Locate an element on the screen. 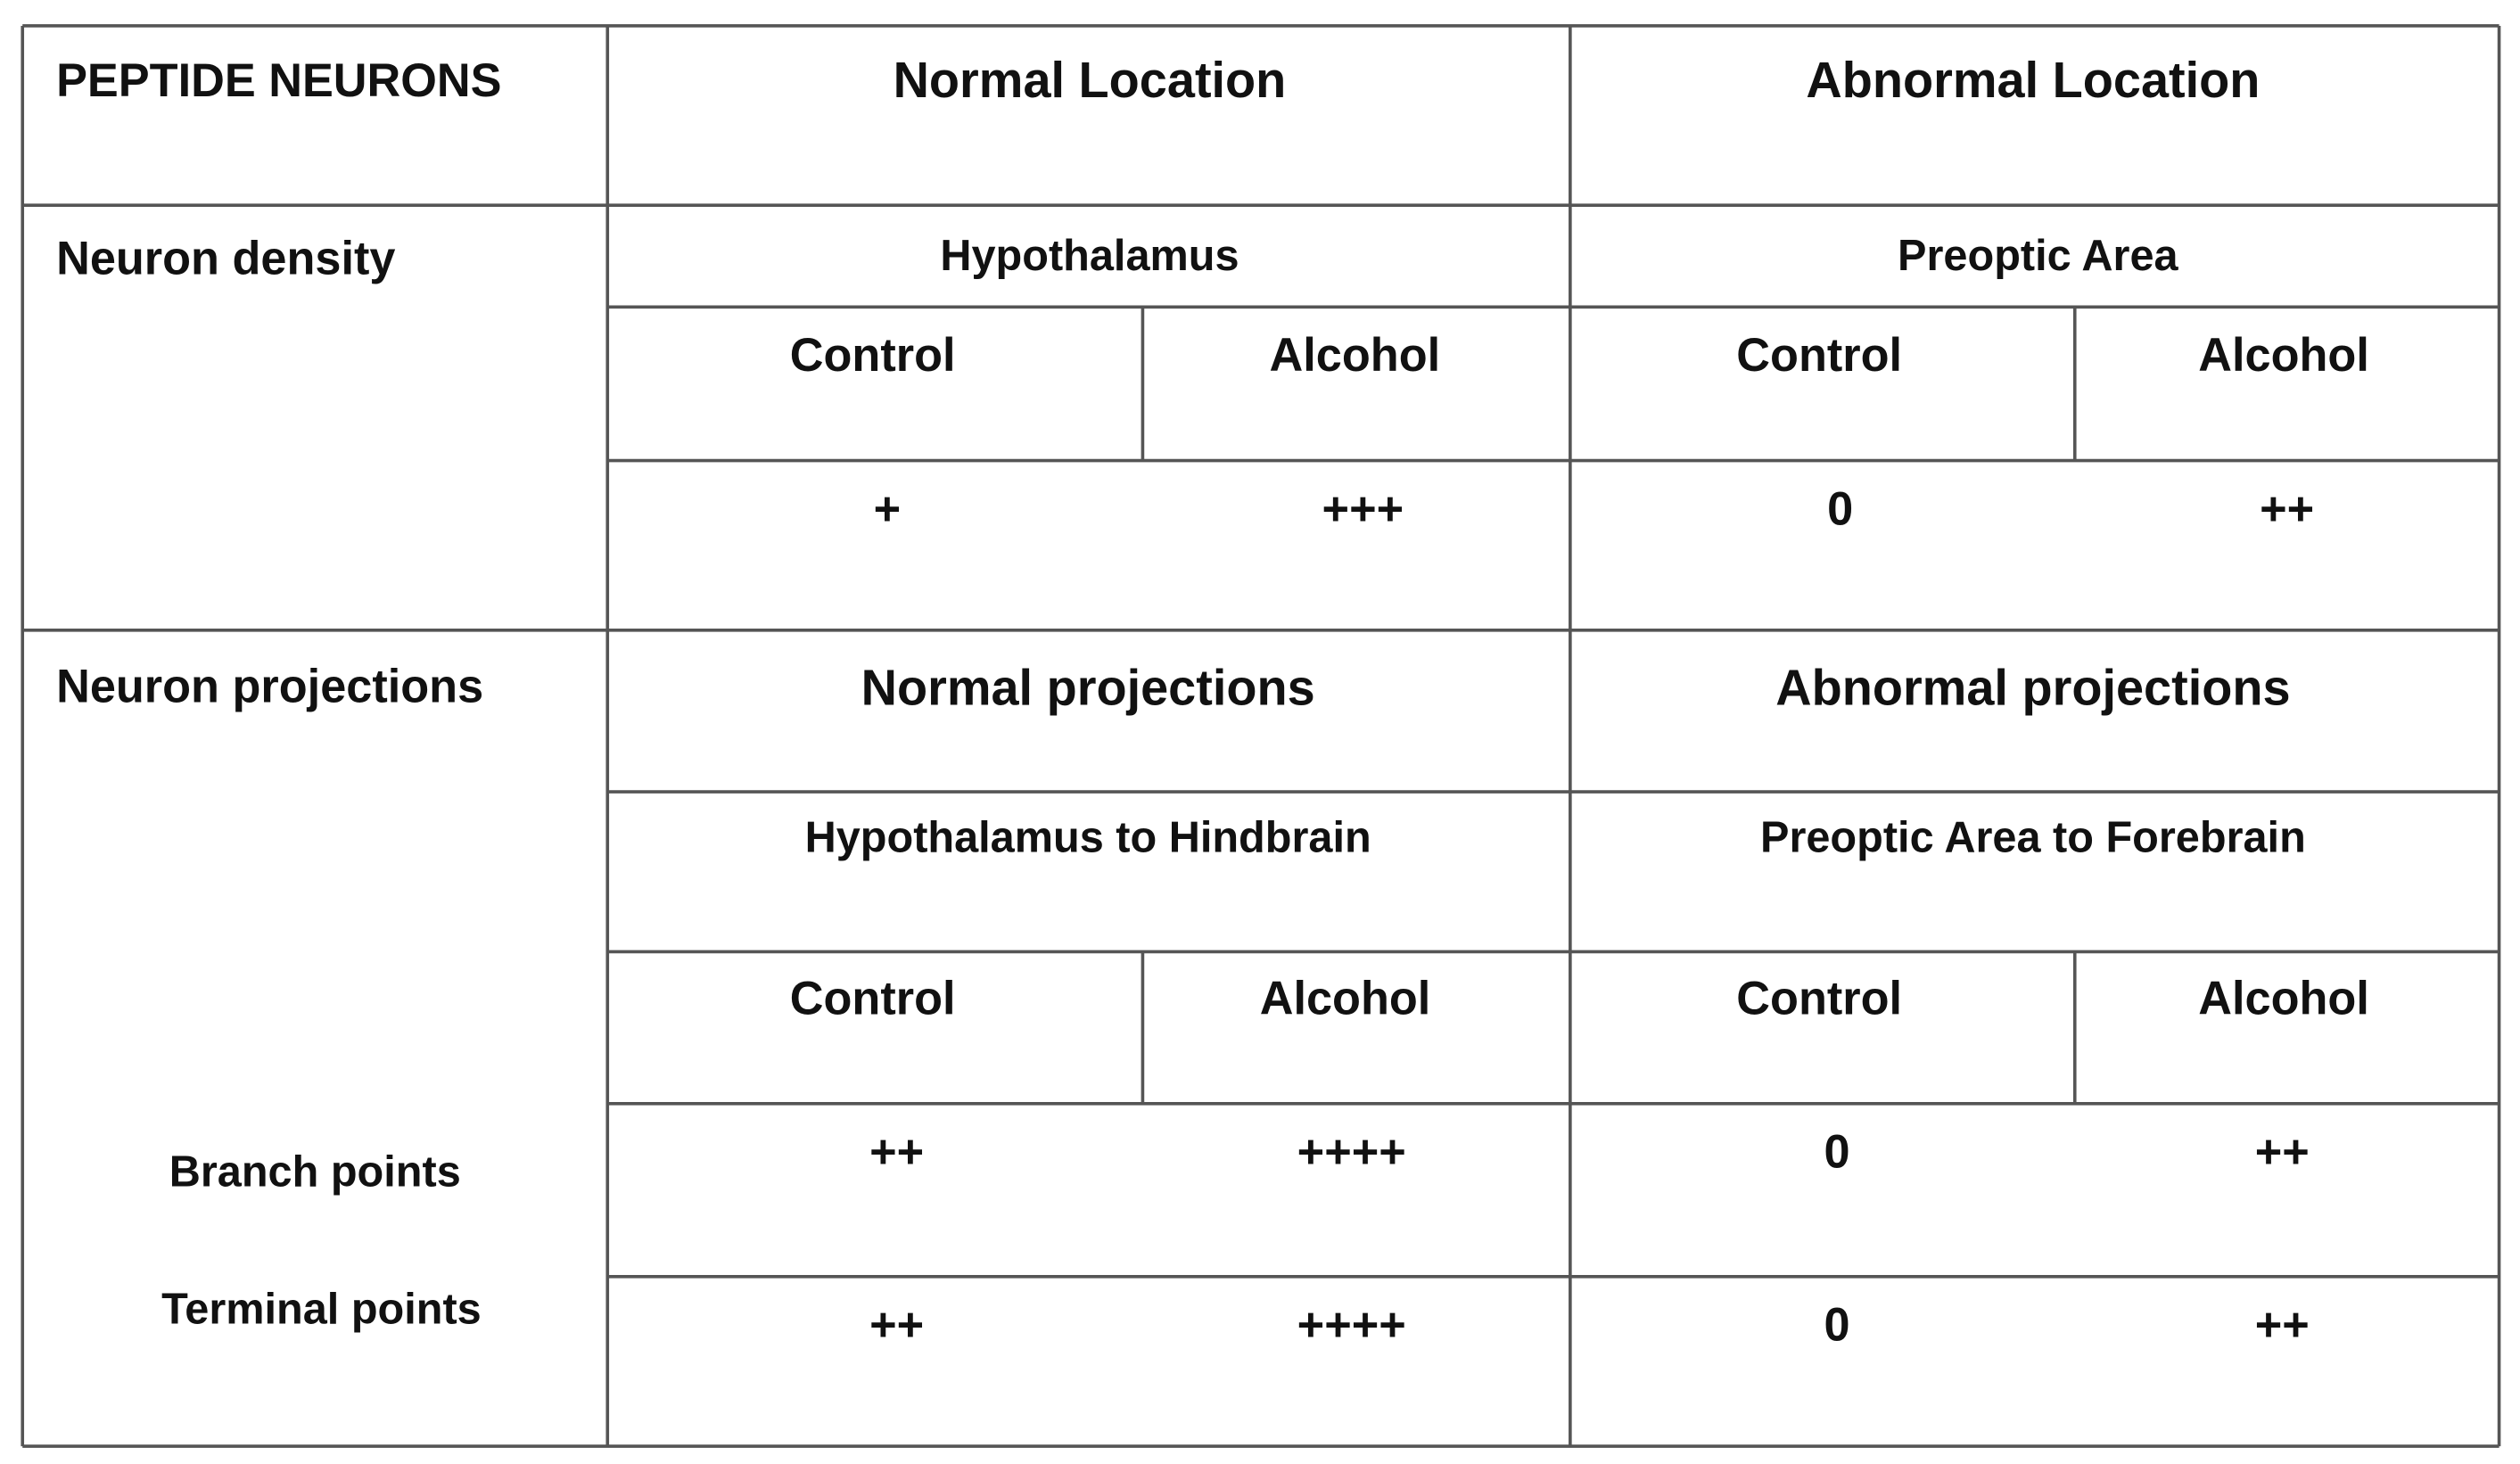  section-label: Neuron density is located at coordinates (226, 258).